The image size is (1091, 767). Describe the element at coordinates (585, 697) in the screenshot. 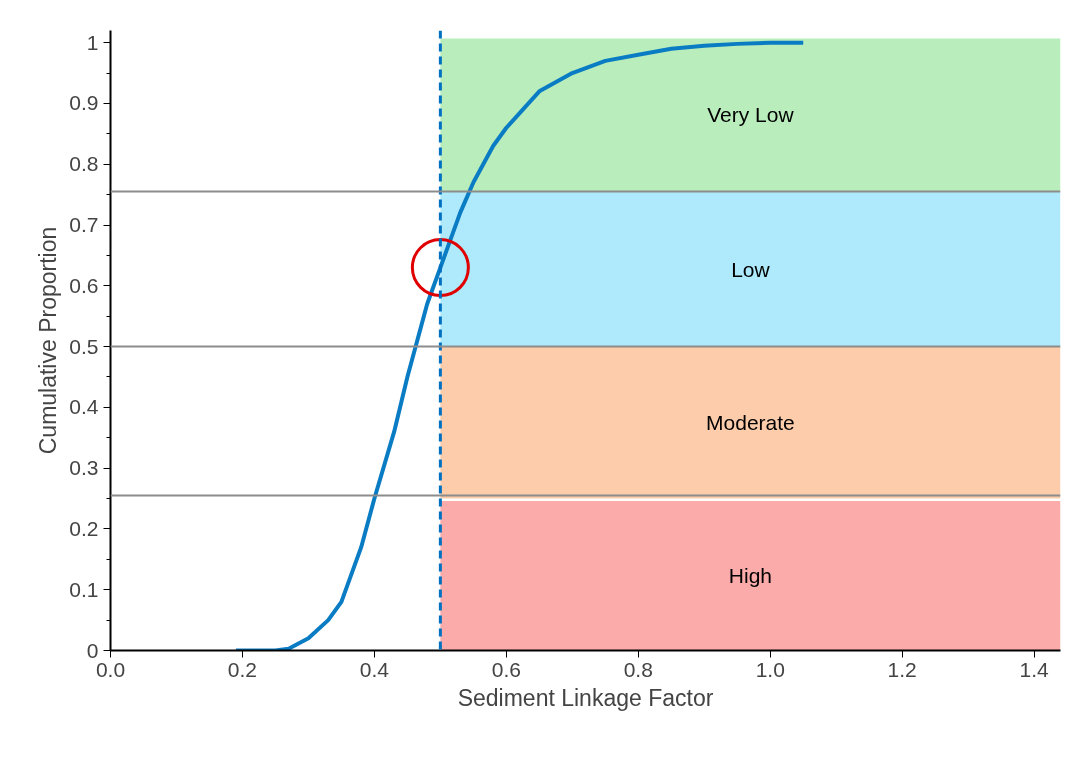

I see `x-axis-title: Sediment Linkage Factor` at that location.